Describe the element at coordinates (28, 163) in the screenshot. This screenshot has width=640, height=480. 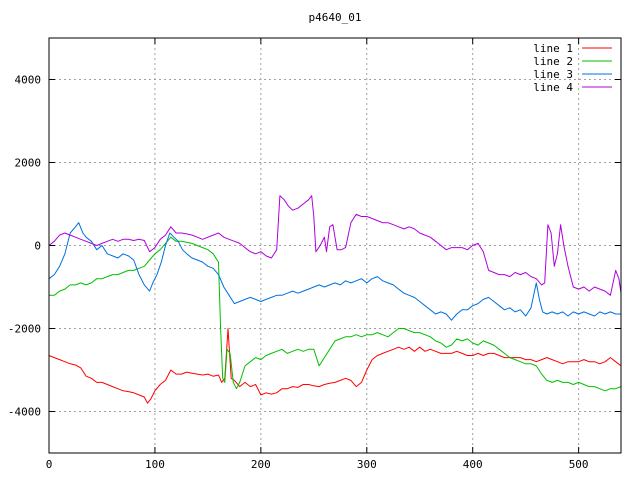
I see `y-tick-label: 2000` at that location.